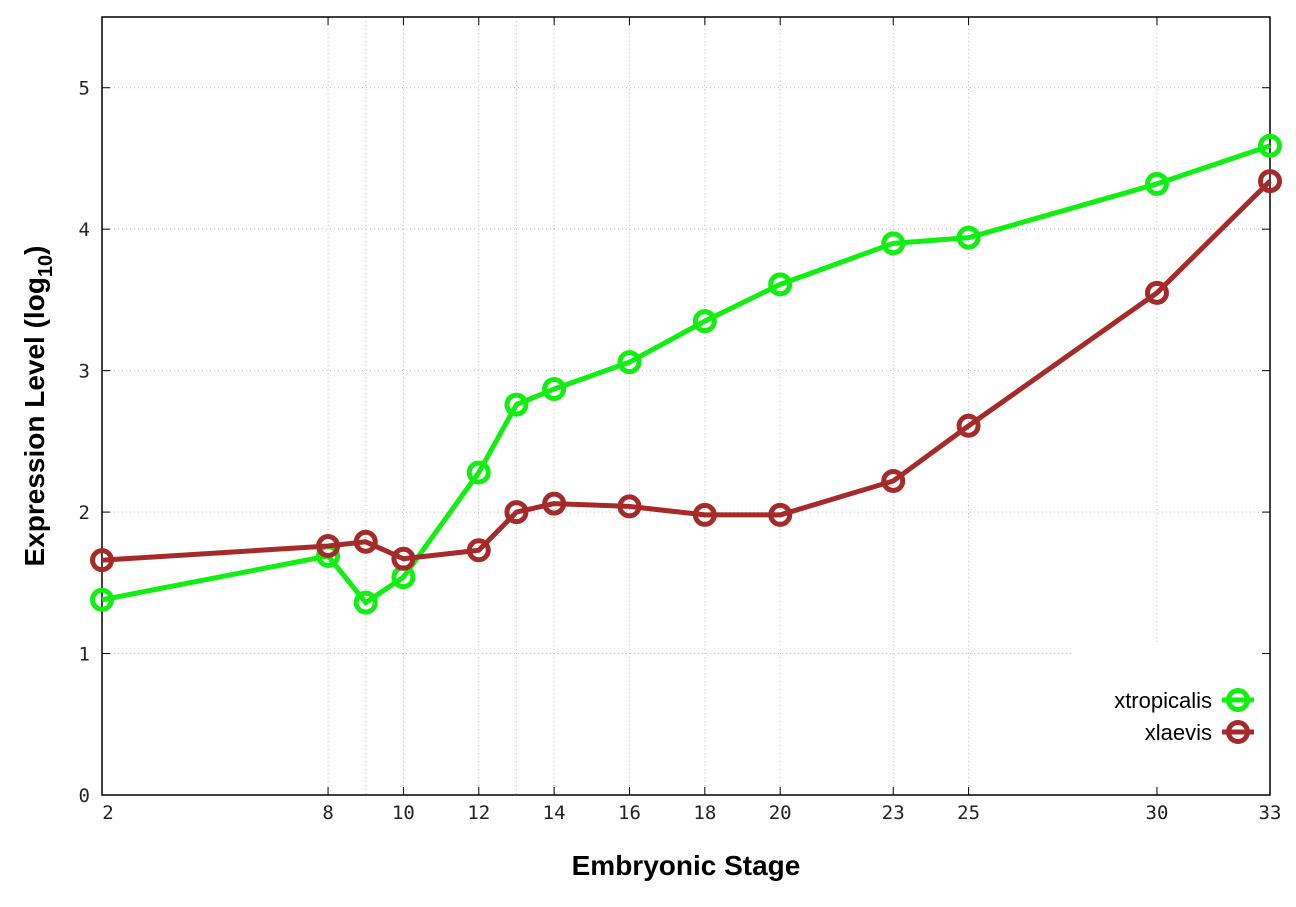  I want to click on x-axis-label: Embryonic Stage, so click(686, 865).